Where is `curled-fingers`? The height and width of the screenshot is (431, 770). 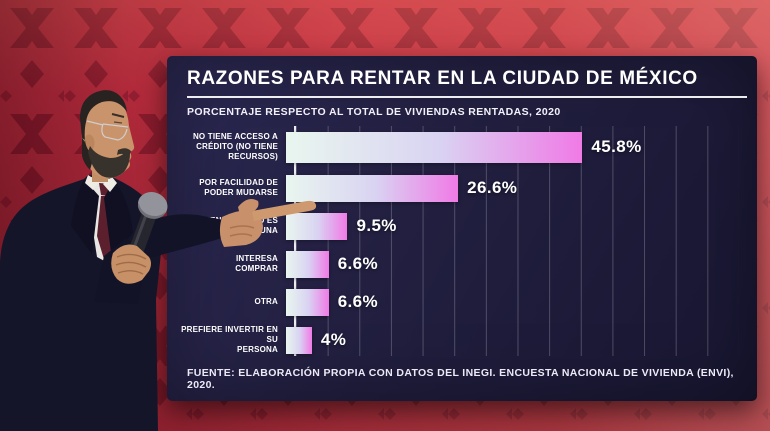 curled-fingers is located at coordinates (242, 231).